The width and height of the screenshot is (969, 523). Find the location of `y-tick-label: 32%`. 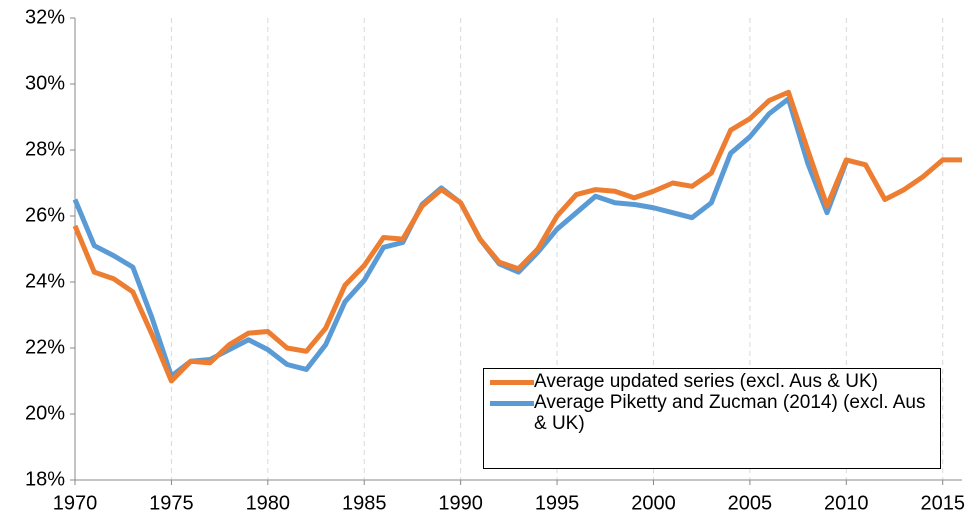

y-tick-label: 32% is located at coordinates (45, 17).